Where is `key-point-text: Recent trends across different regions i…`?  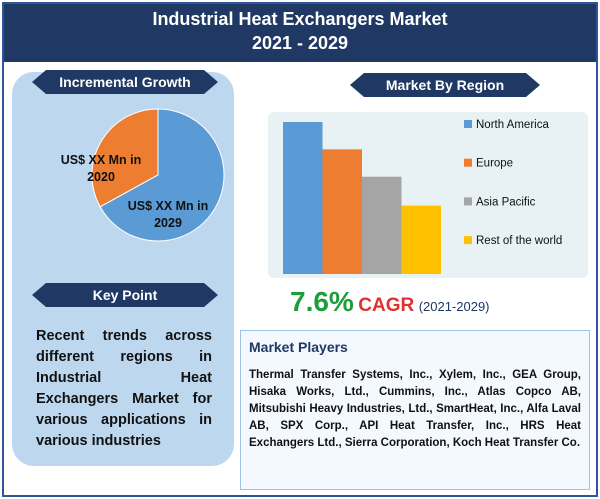
key-point-text: Recent trends across different regions i… is located at coordinates (124, 388).